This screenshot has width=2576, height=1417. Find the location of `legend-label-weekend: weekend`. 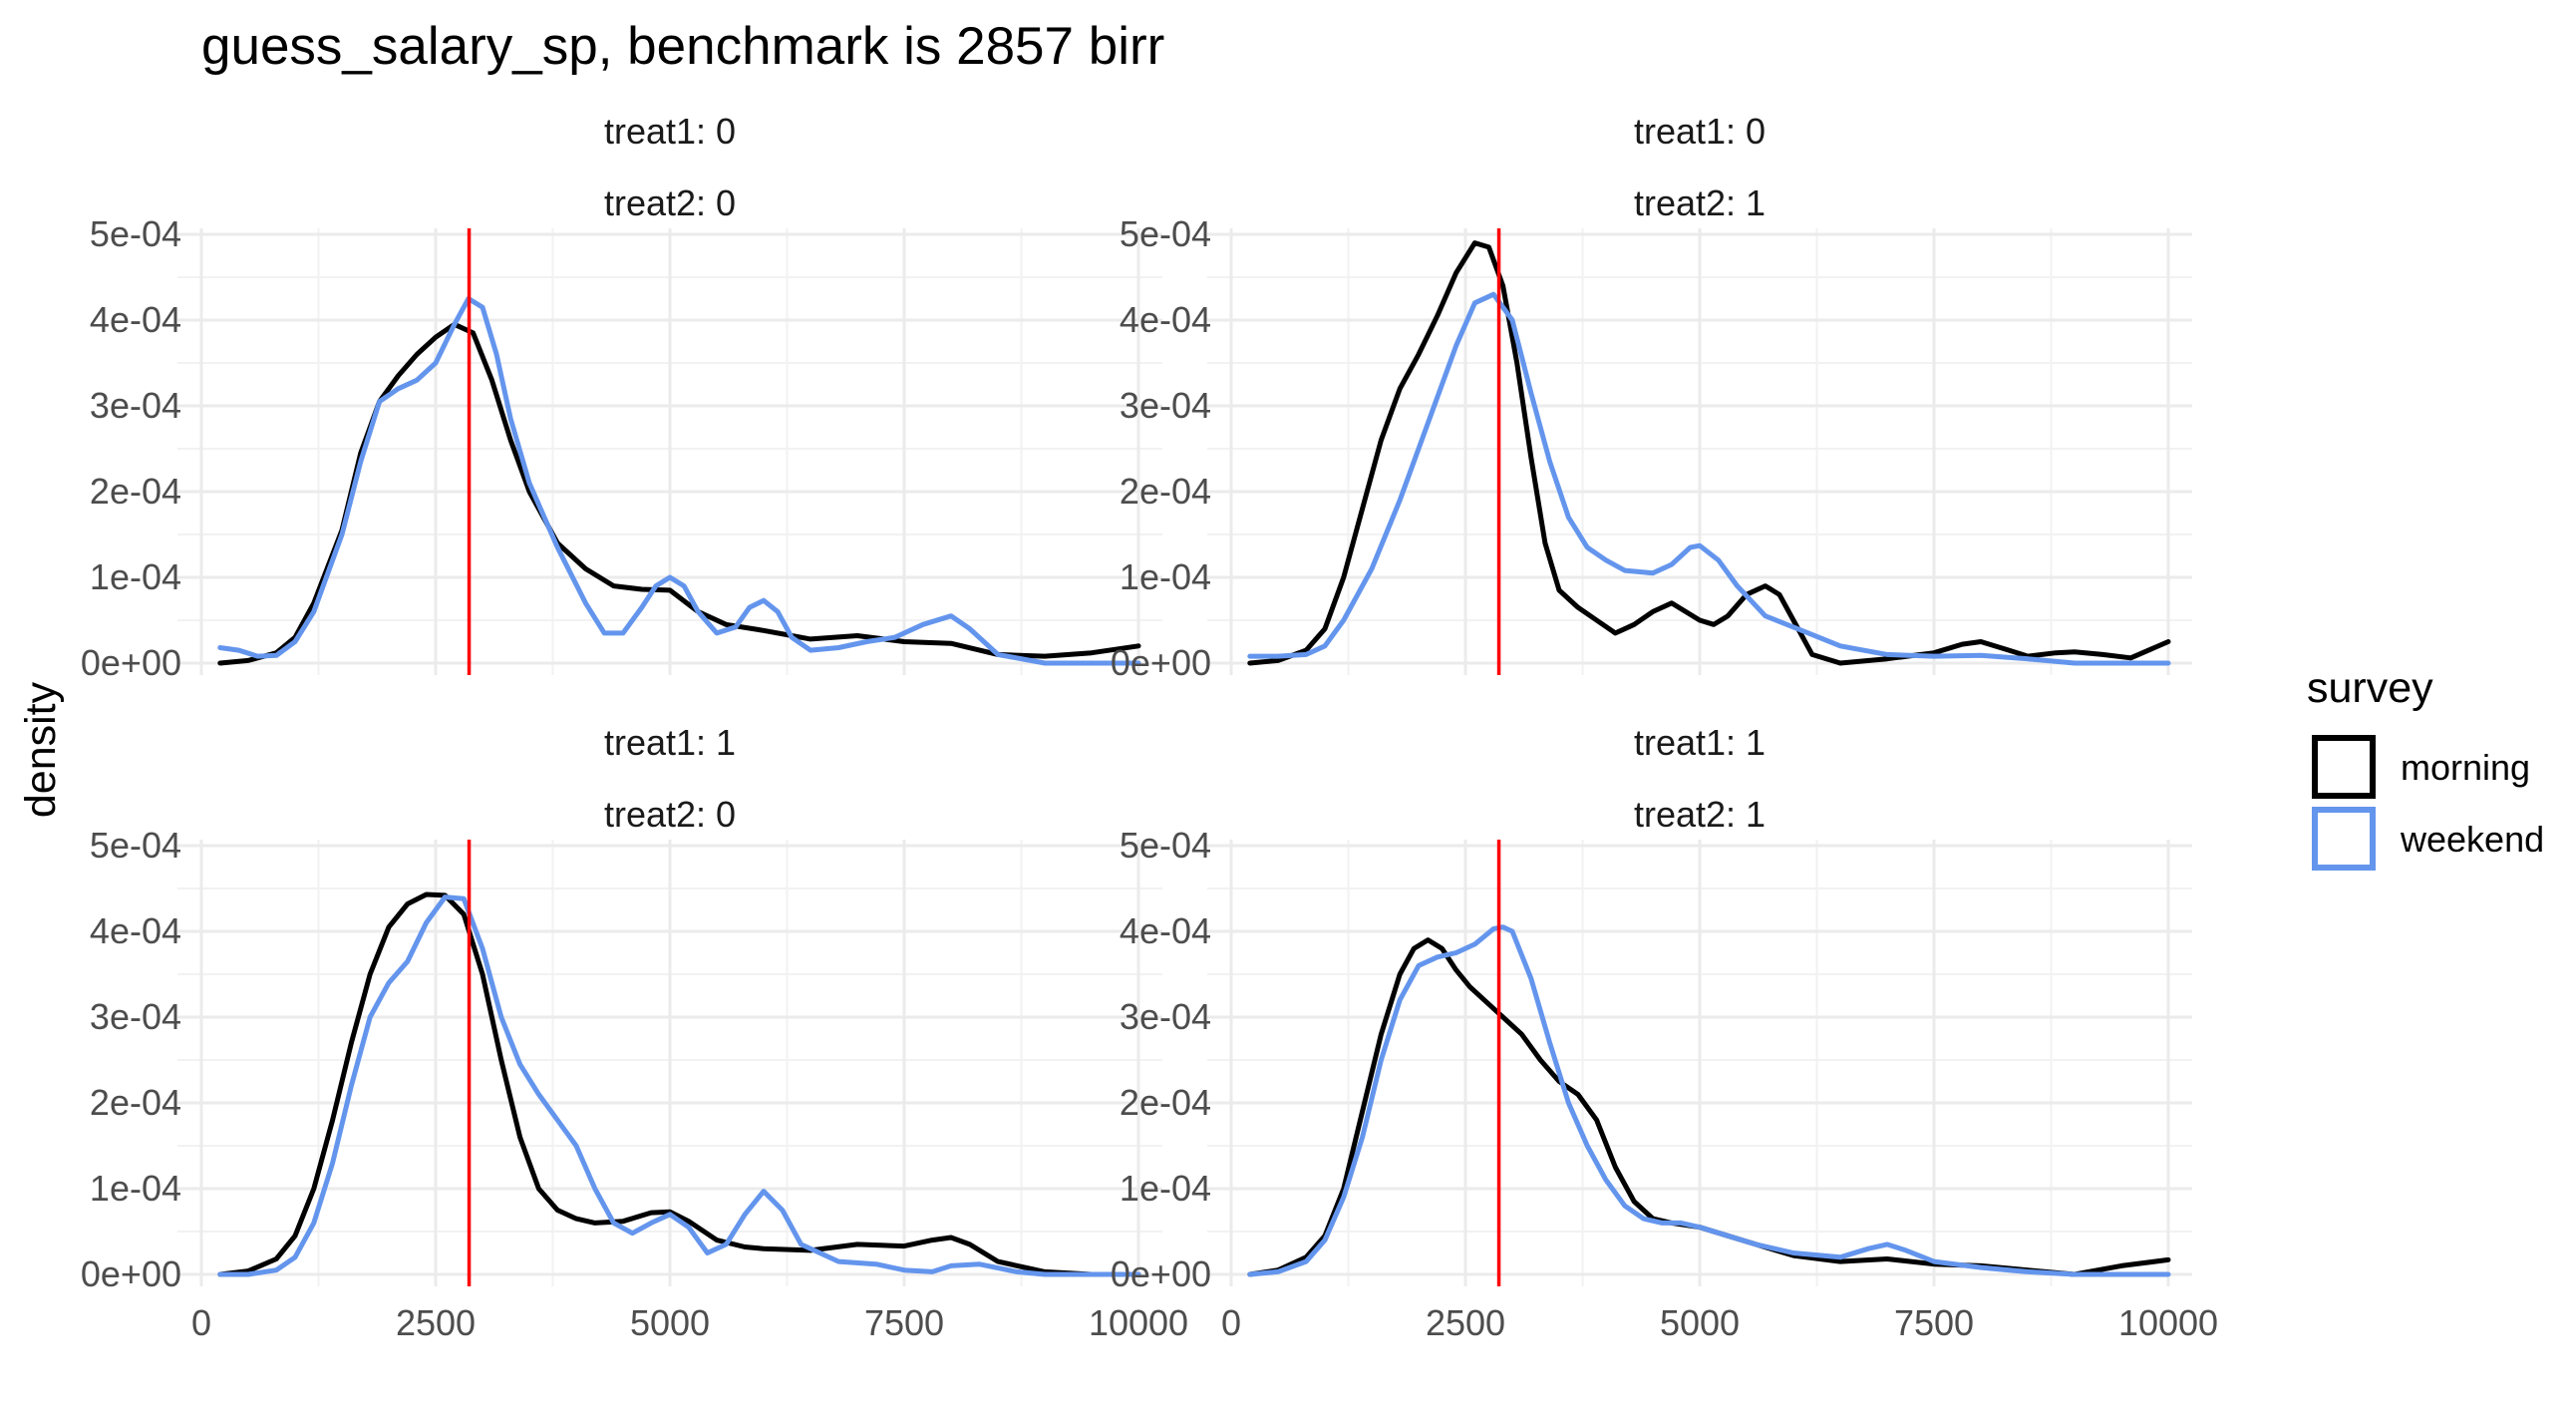

legend-label-weekend: weekend is located at coordinates (2472, 839).